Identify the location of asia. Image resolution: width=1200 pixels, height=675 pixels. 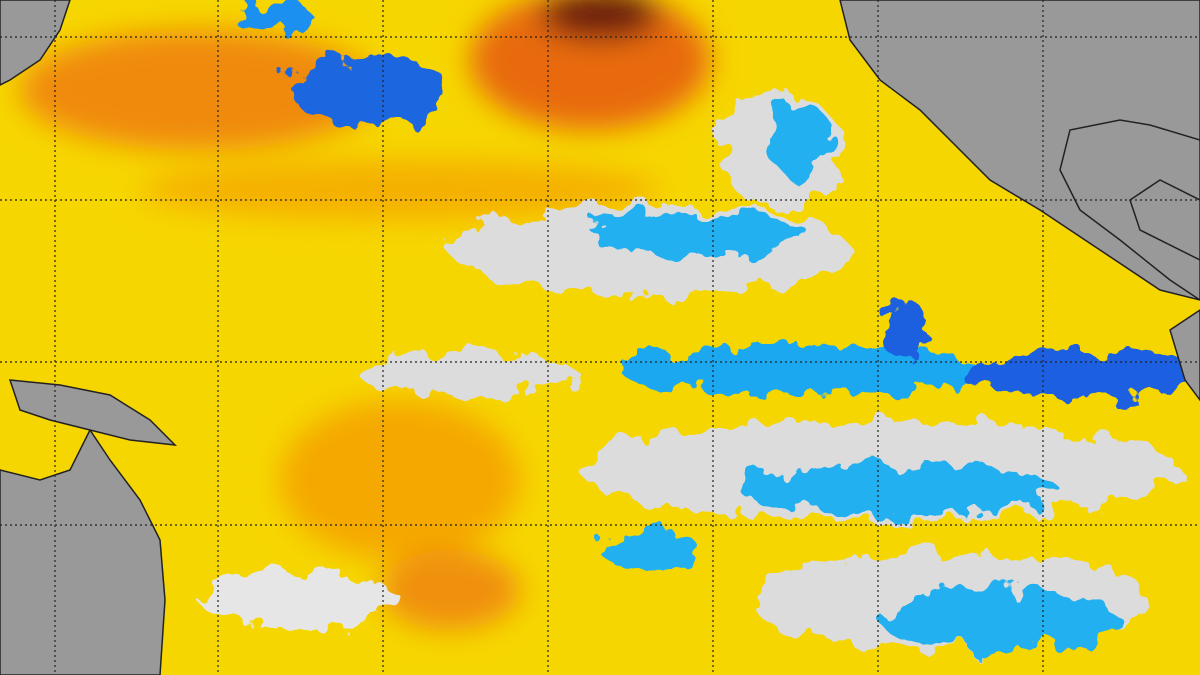
(35, 43).